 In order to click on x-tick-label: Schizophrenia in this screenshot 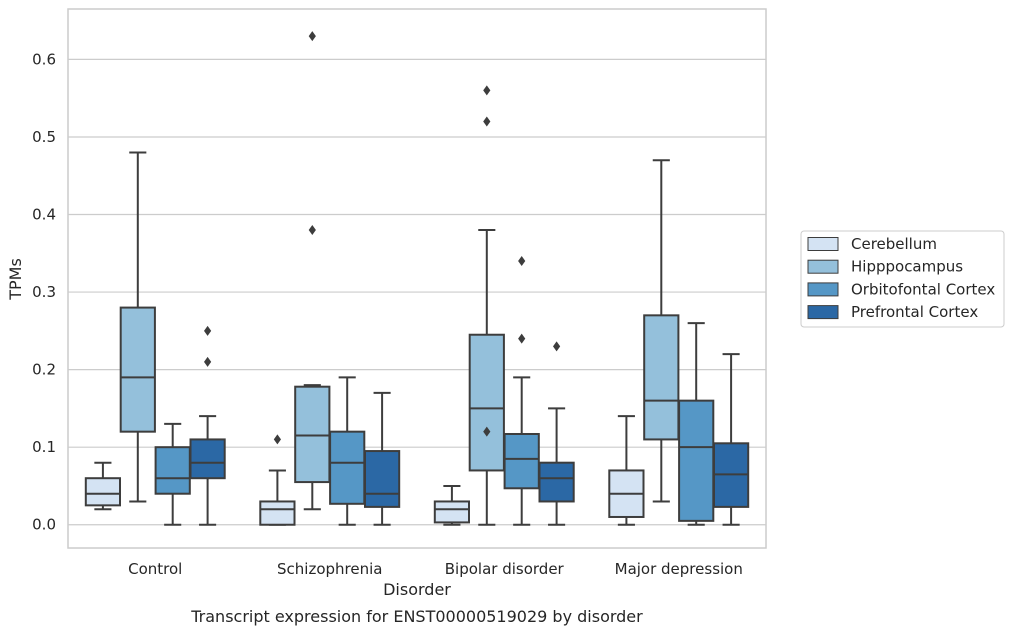, I will do `click(329, 569)`.